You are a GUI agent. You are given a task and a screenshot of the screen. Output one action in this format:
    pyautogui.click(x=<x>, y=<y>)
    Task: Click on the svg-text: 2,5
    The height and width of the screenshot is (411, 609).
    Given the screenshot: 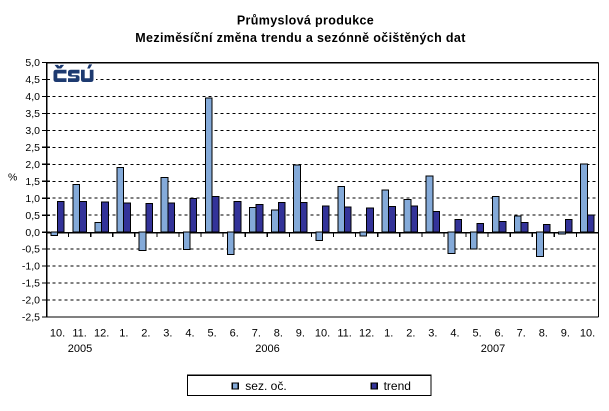 What is the action you would take?
    pyautogui.click(x=32, y=148)
    